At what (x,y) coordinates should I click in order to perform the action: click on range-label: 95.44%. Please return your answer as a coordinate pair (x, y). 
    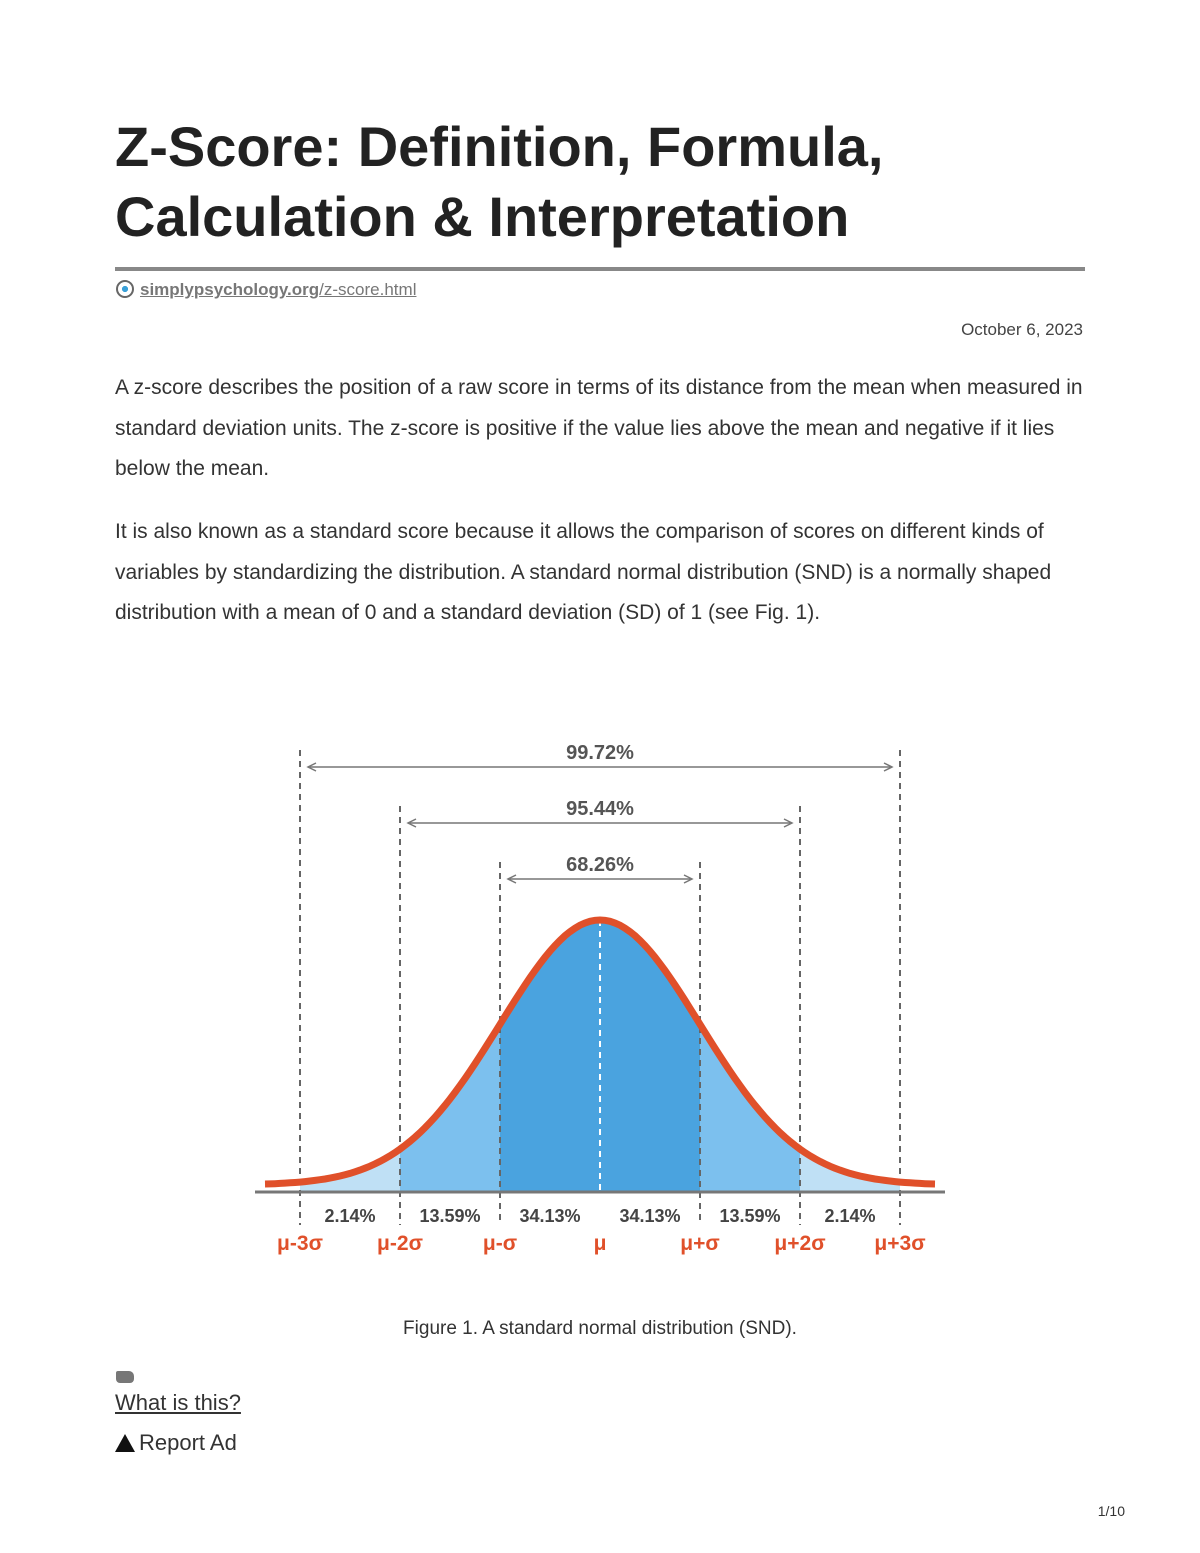
    Looking at the image, I should click on (600, 809).